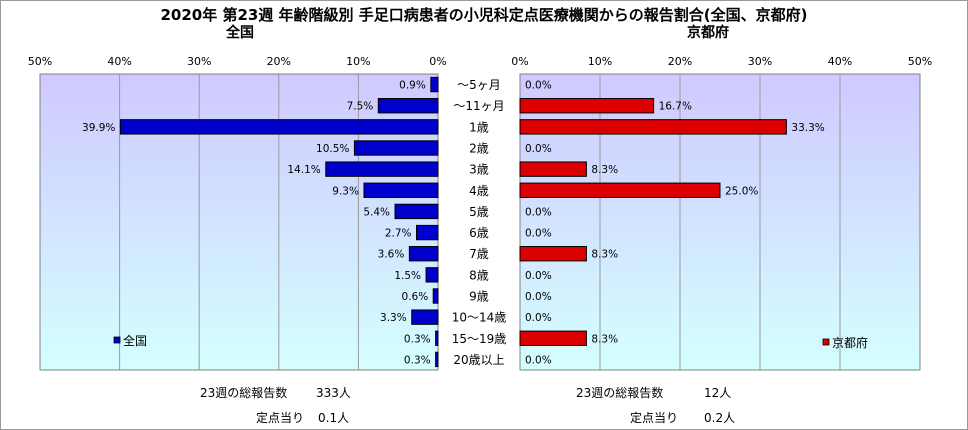  What do you see at coordinates (40, 61) in the screenshot?
I see `national-tick-label: 50%` at bounding box center [40, 61].